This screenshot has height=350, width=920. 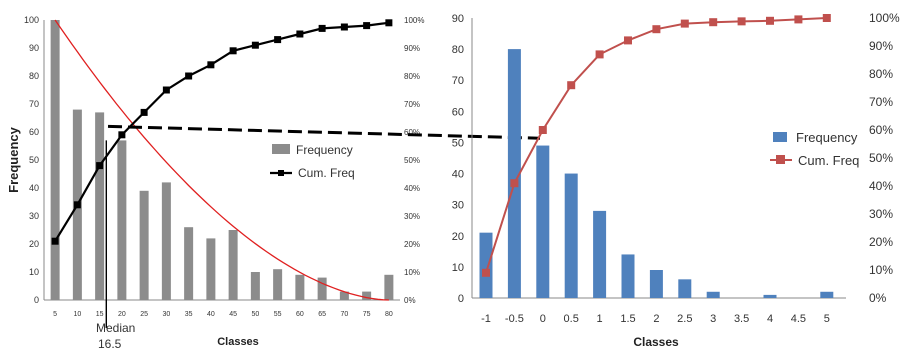 What do you see at coordinates (233, 314) in the screenshot?
I see `x-tick-label: 45` at bounding box center [233, 314].